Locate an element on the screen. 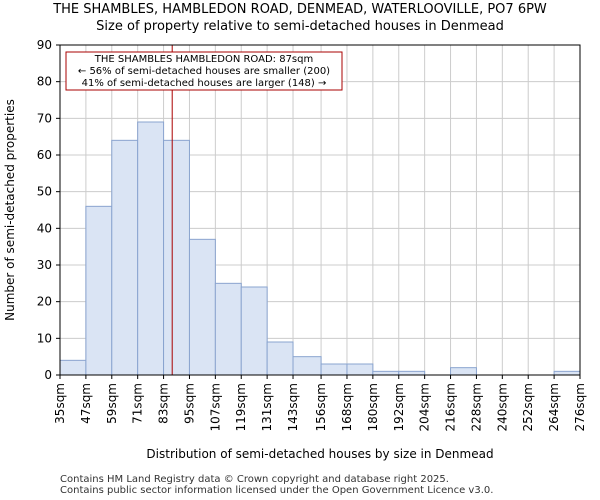  x-tick-label: 59sqm is located at coordinates (112, 403).